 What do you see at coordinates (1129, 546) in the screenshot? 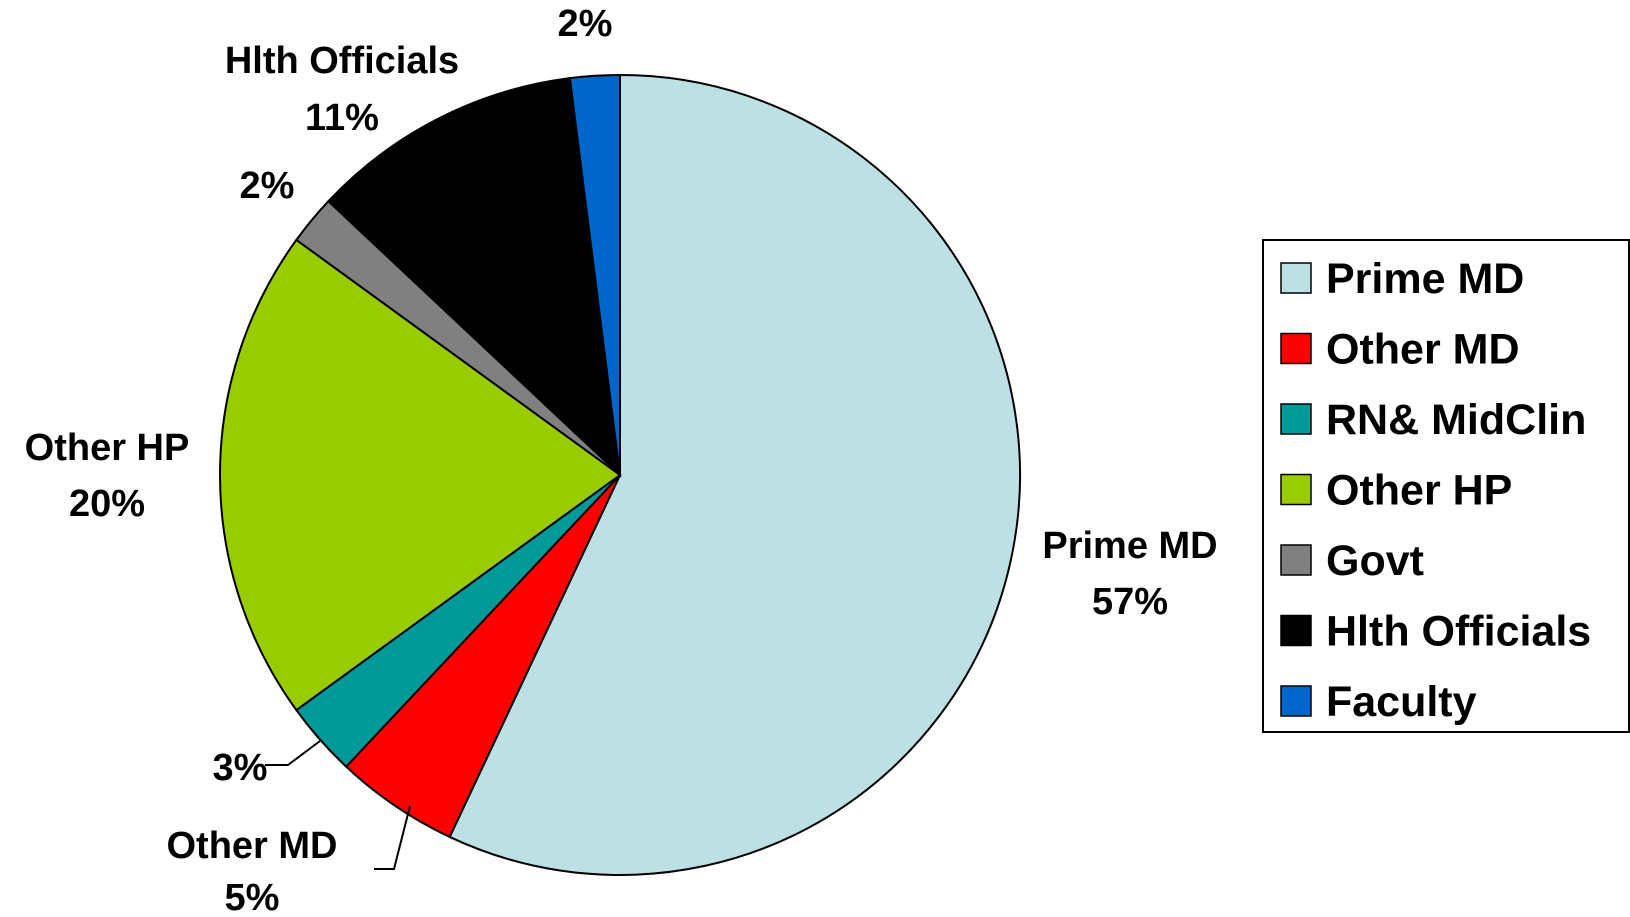
I see `data-label-prime-md-name: Prime MD` at bounding box center [1129, 546].